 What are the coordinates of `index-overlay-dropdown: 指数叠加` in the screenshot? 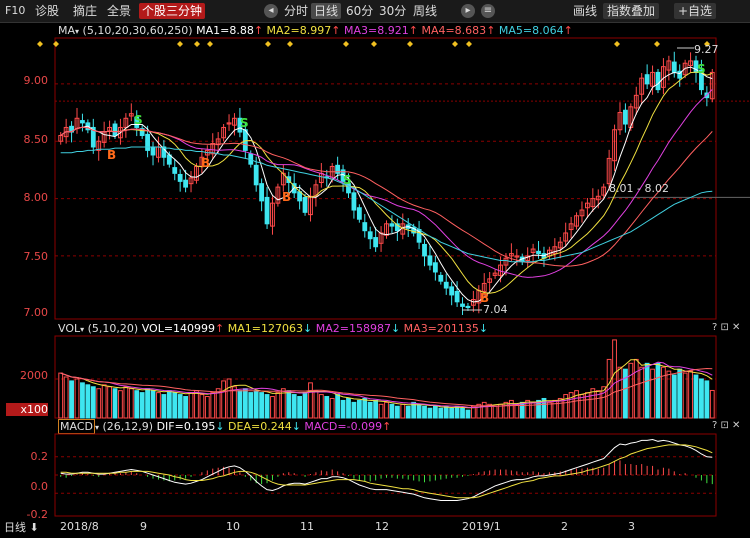 It's located at (631, 11).